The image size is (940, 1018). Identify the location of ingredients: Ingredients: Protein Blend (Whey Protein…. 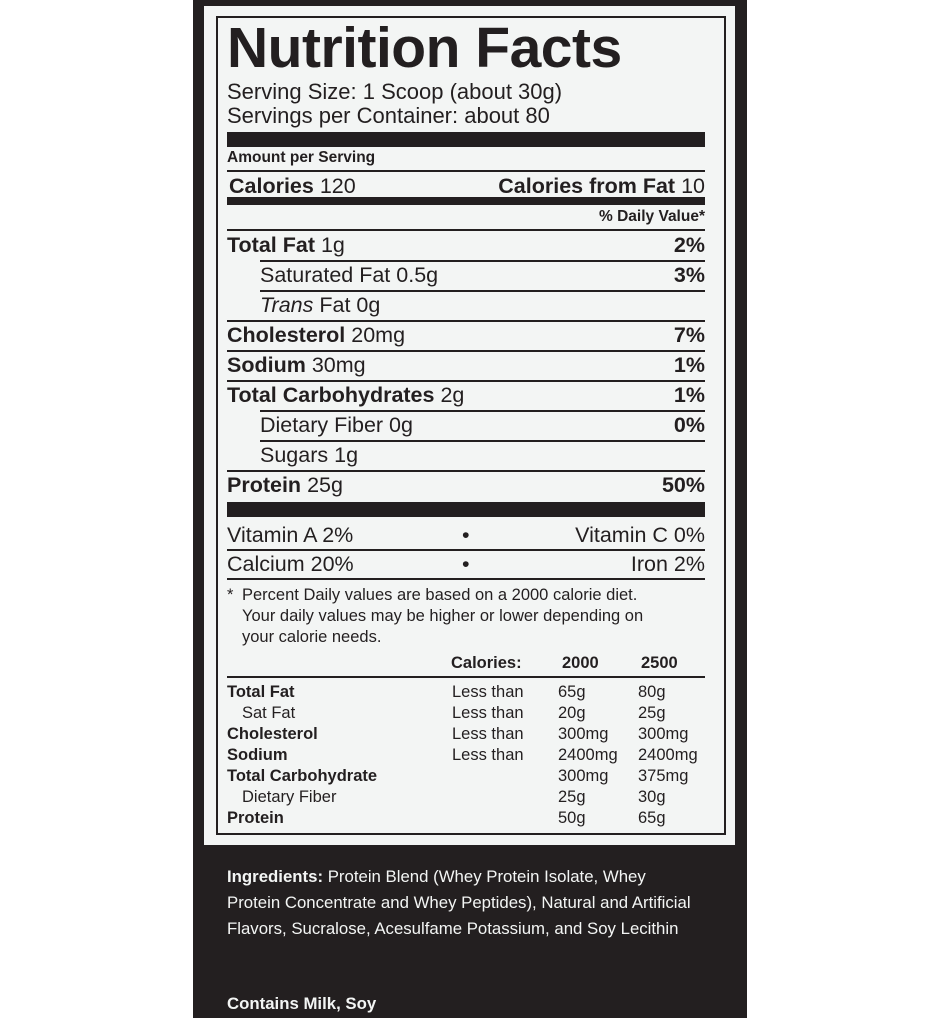
(459, 902).